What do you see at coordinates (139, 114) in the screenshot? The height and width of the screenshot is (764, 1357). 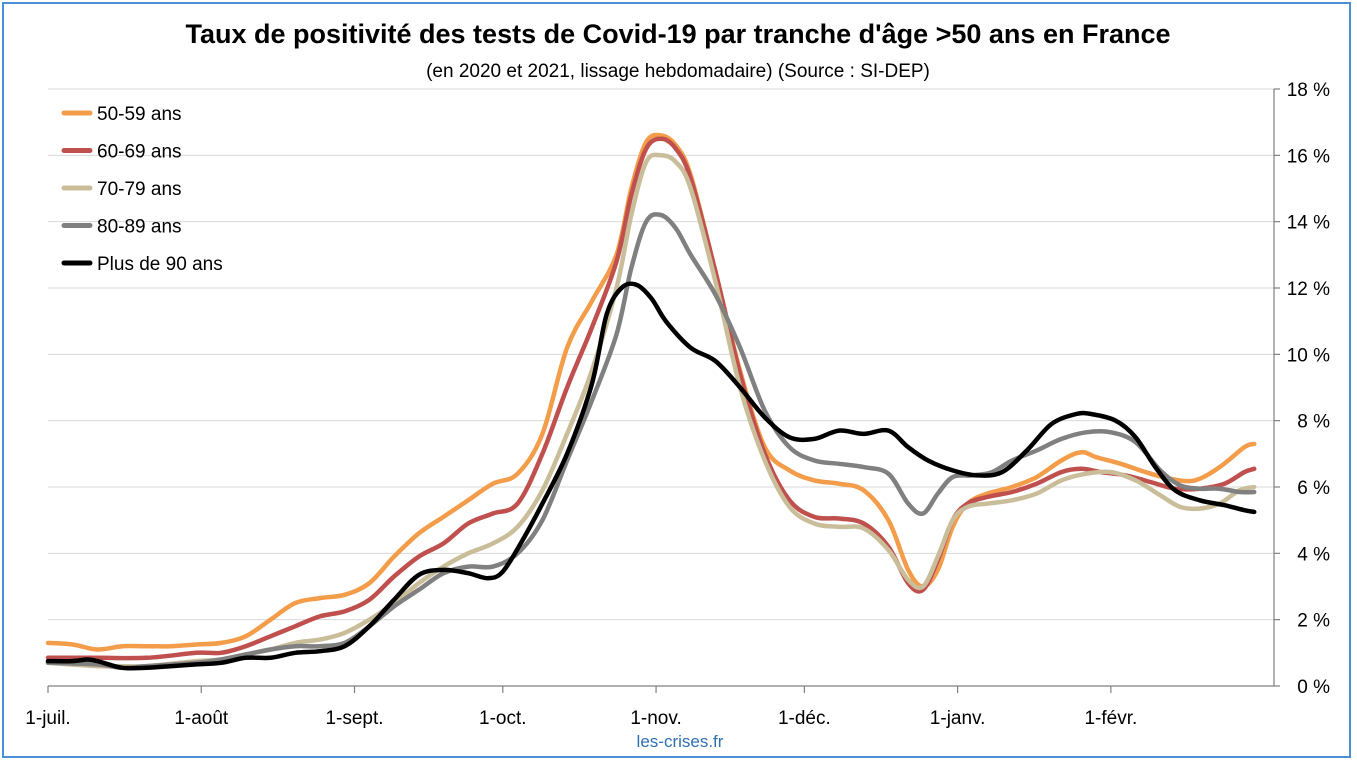 I see `legend-label: 50-59 ans` at bounding box center [139, 114].